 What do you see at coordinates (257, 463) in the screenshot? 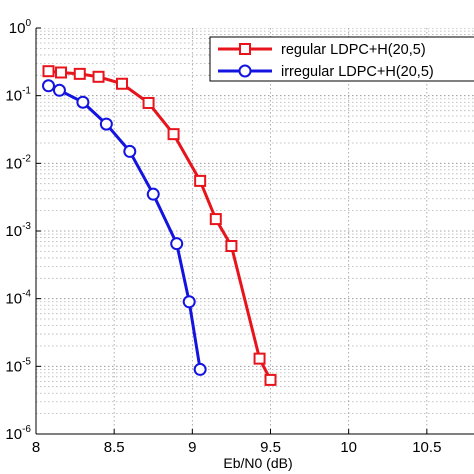
I see `x-axis-label: Eb/N0 (dB)` at bounding box center [257, 463].